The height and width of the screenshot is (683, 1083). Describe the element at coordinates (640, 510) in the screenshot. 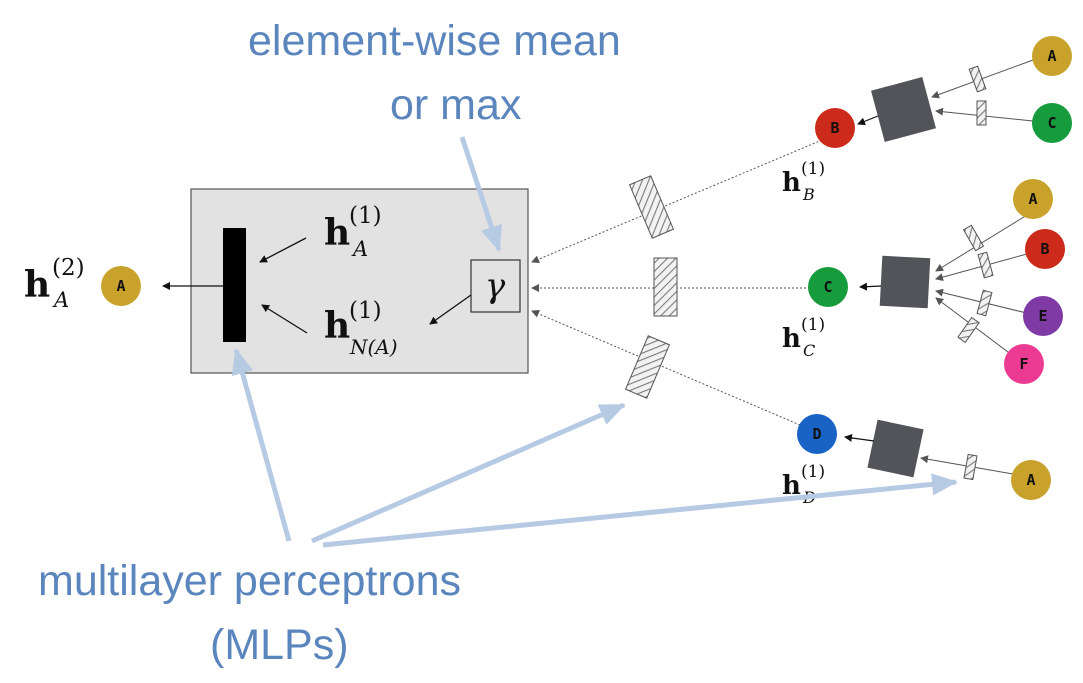

I see `pointer-mlp-neighbor` at that location.